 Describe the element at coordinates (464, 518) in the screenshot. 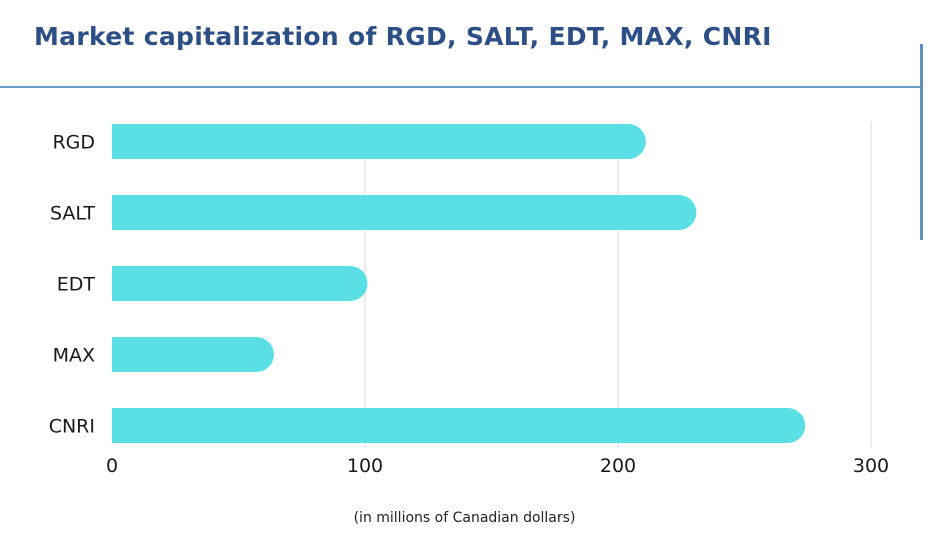

I see `x-axis-label: (in millions of Canadian dollars)` at that location.